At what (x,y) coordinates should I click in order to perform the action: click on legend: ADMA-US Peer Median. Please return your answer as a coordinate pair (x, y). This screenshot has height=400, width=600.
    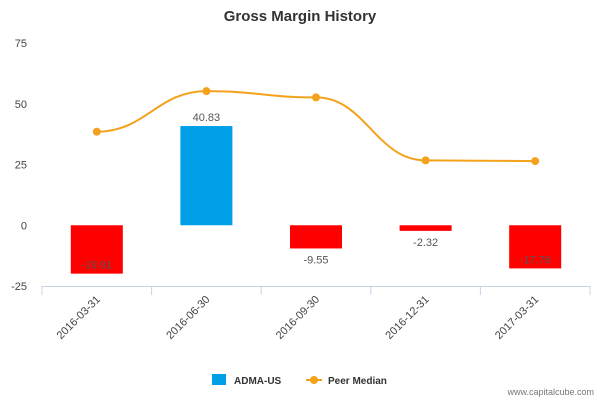
    Looking at the image, I should click on (299, 380).